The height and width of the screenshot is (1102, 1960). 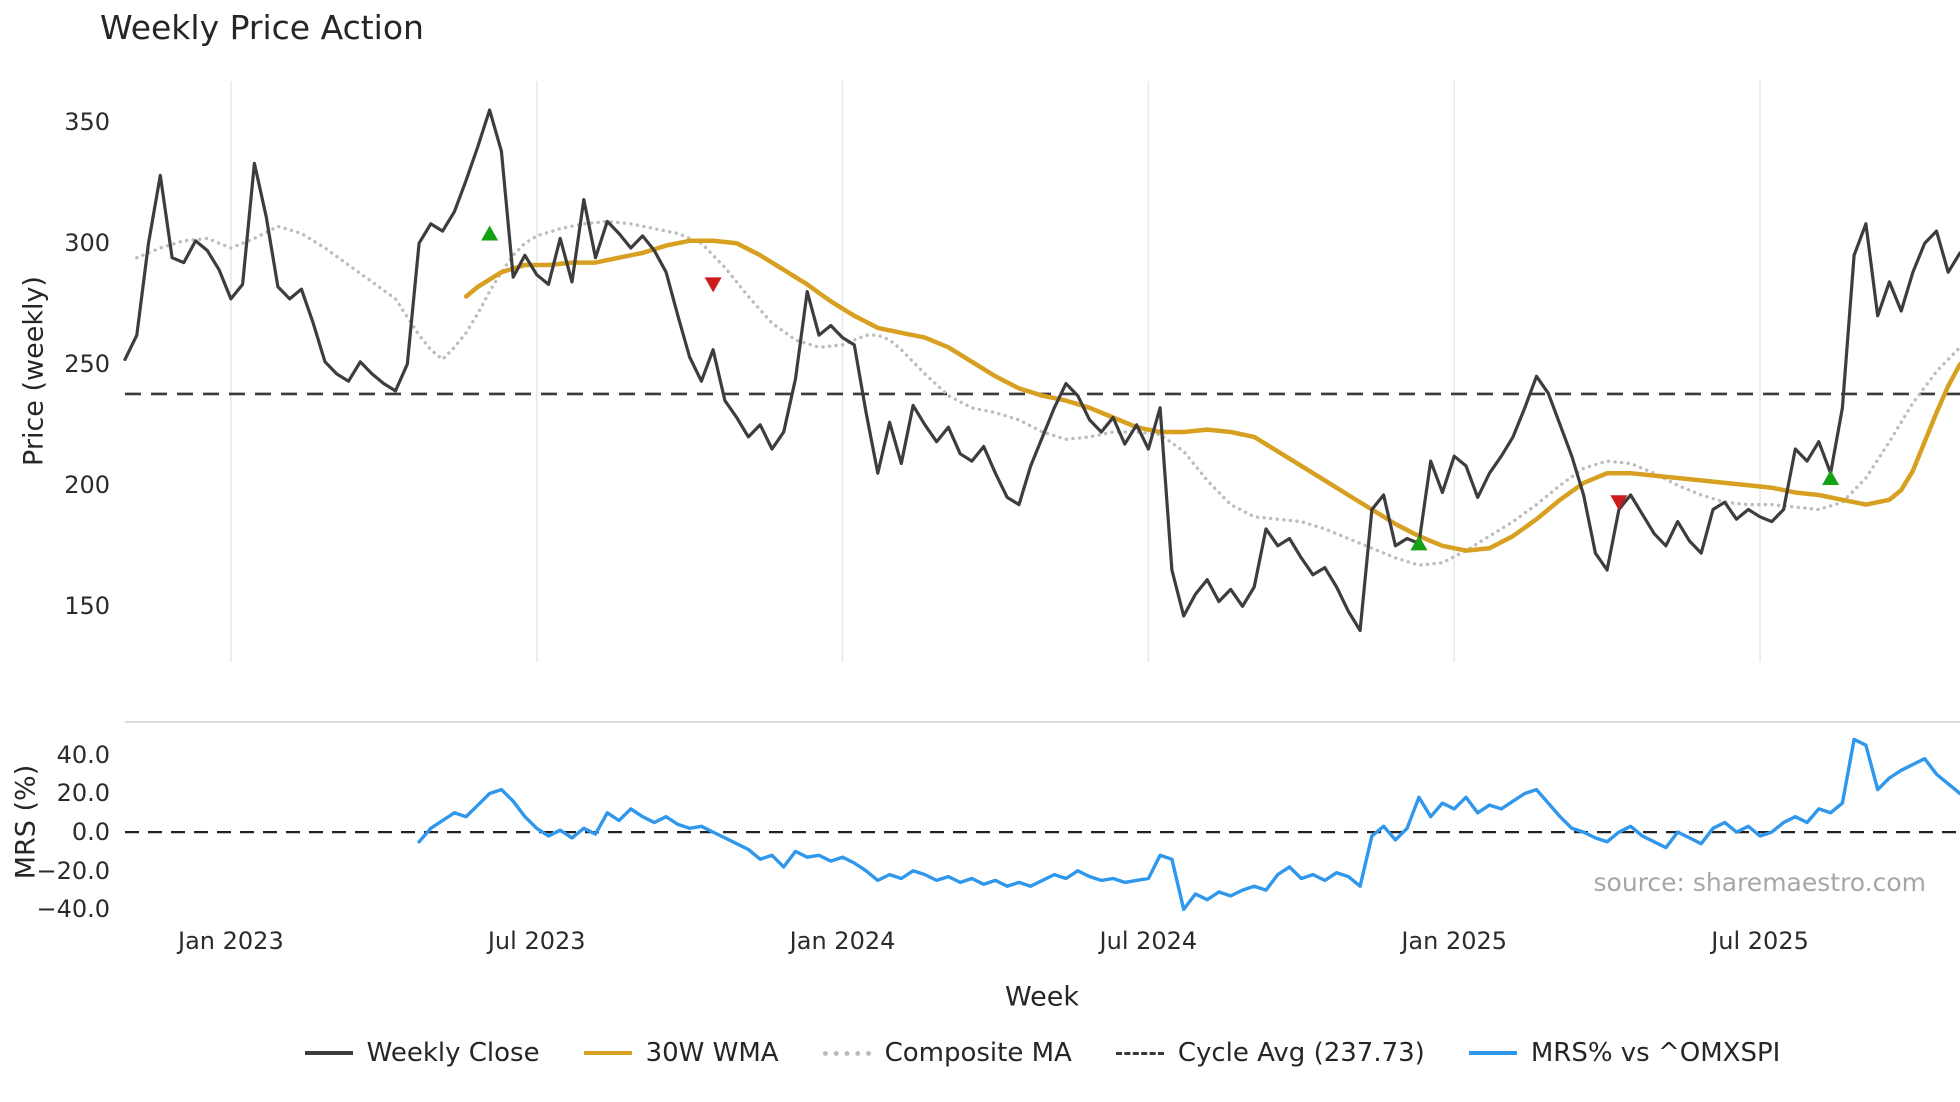 I want to click on mrs-line-swatch, so click(x=1492, y=1053).